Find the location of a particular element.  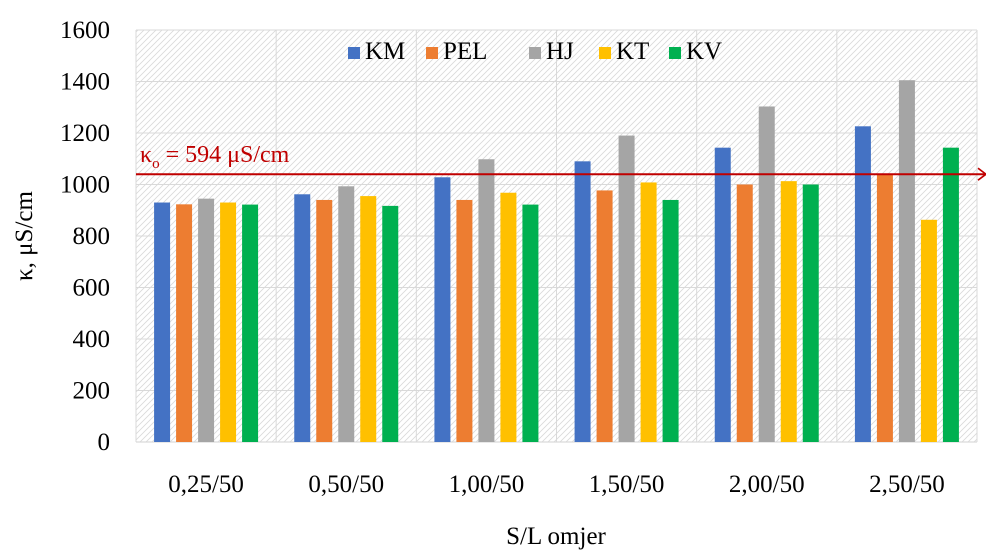

x-tick-label: 1,50/50 is located at coordinates (627, 484).